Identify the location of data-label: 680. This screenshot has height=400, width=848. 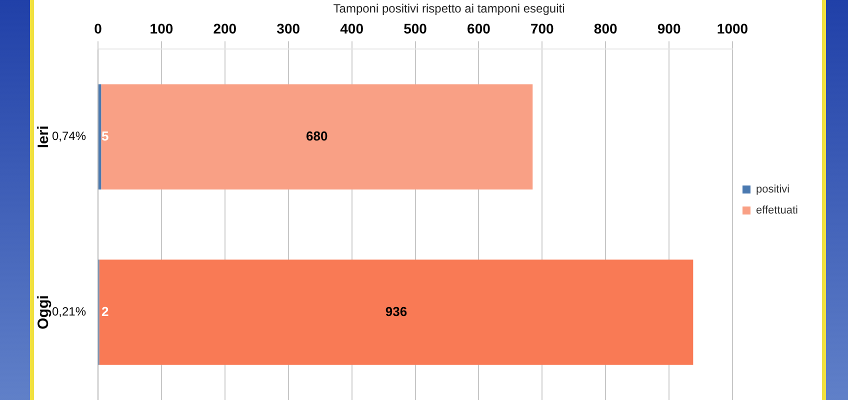
(317, 136).